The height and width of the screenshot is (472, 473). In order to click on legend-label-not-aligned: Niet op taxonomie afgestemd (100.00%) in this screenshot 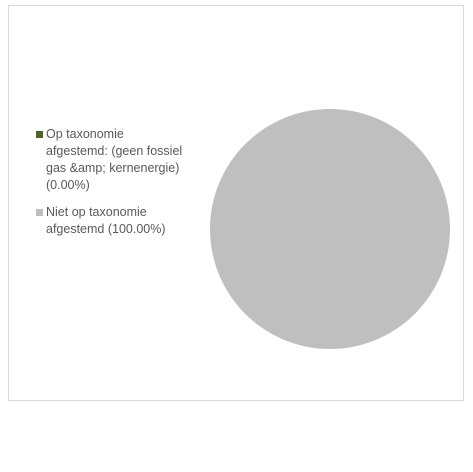, I will do `click(106, 220)`.